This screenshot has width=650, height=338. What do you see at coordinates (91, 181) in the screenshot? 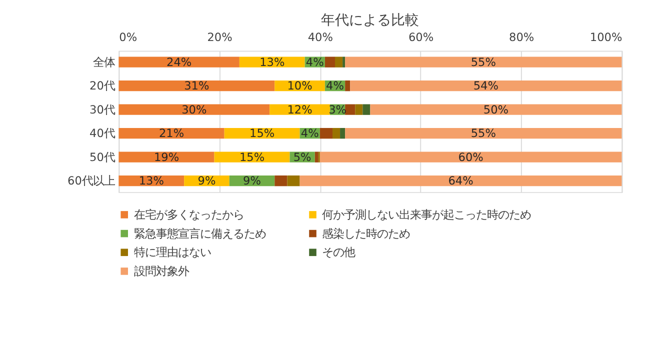
I see `y-tick-label: 60代以上` at bounding box center [91, 181].